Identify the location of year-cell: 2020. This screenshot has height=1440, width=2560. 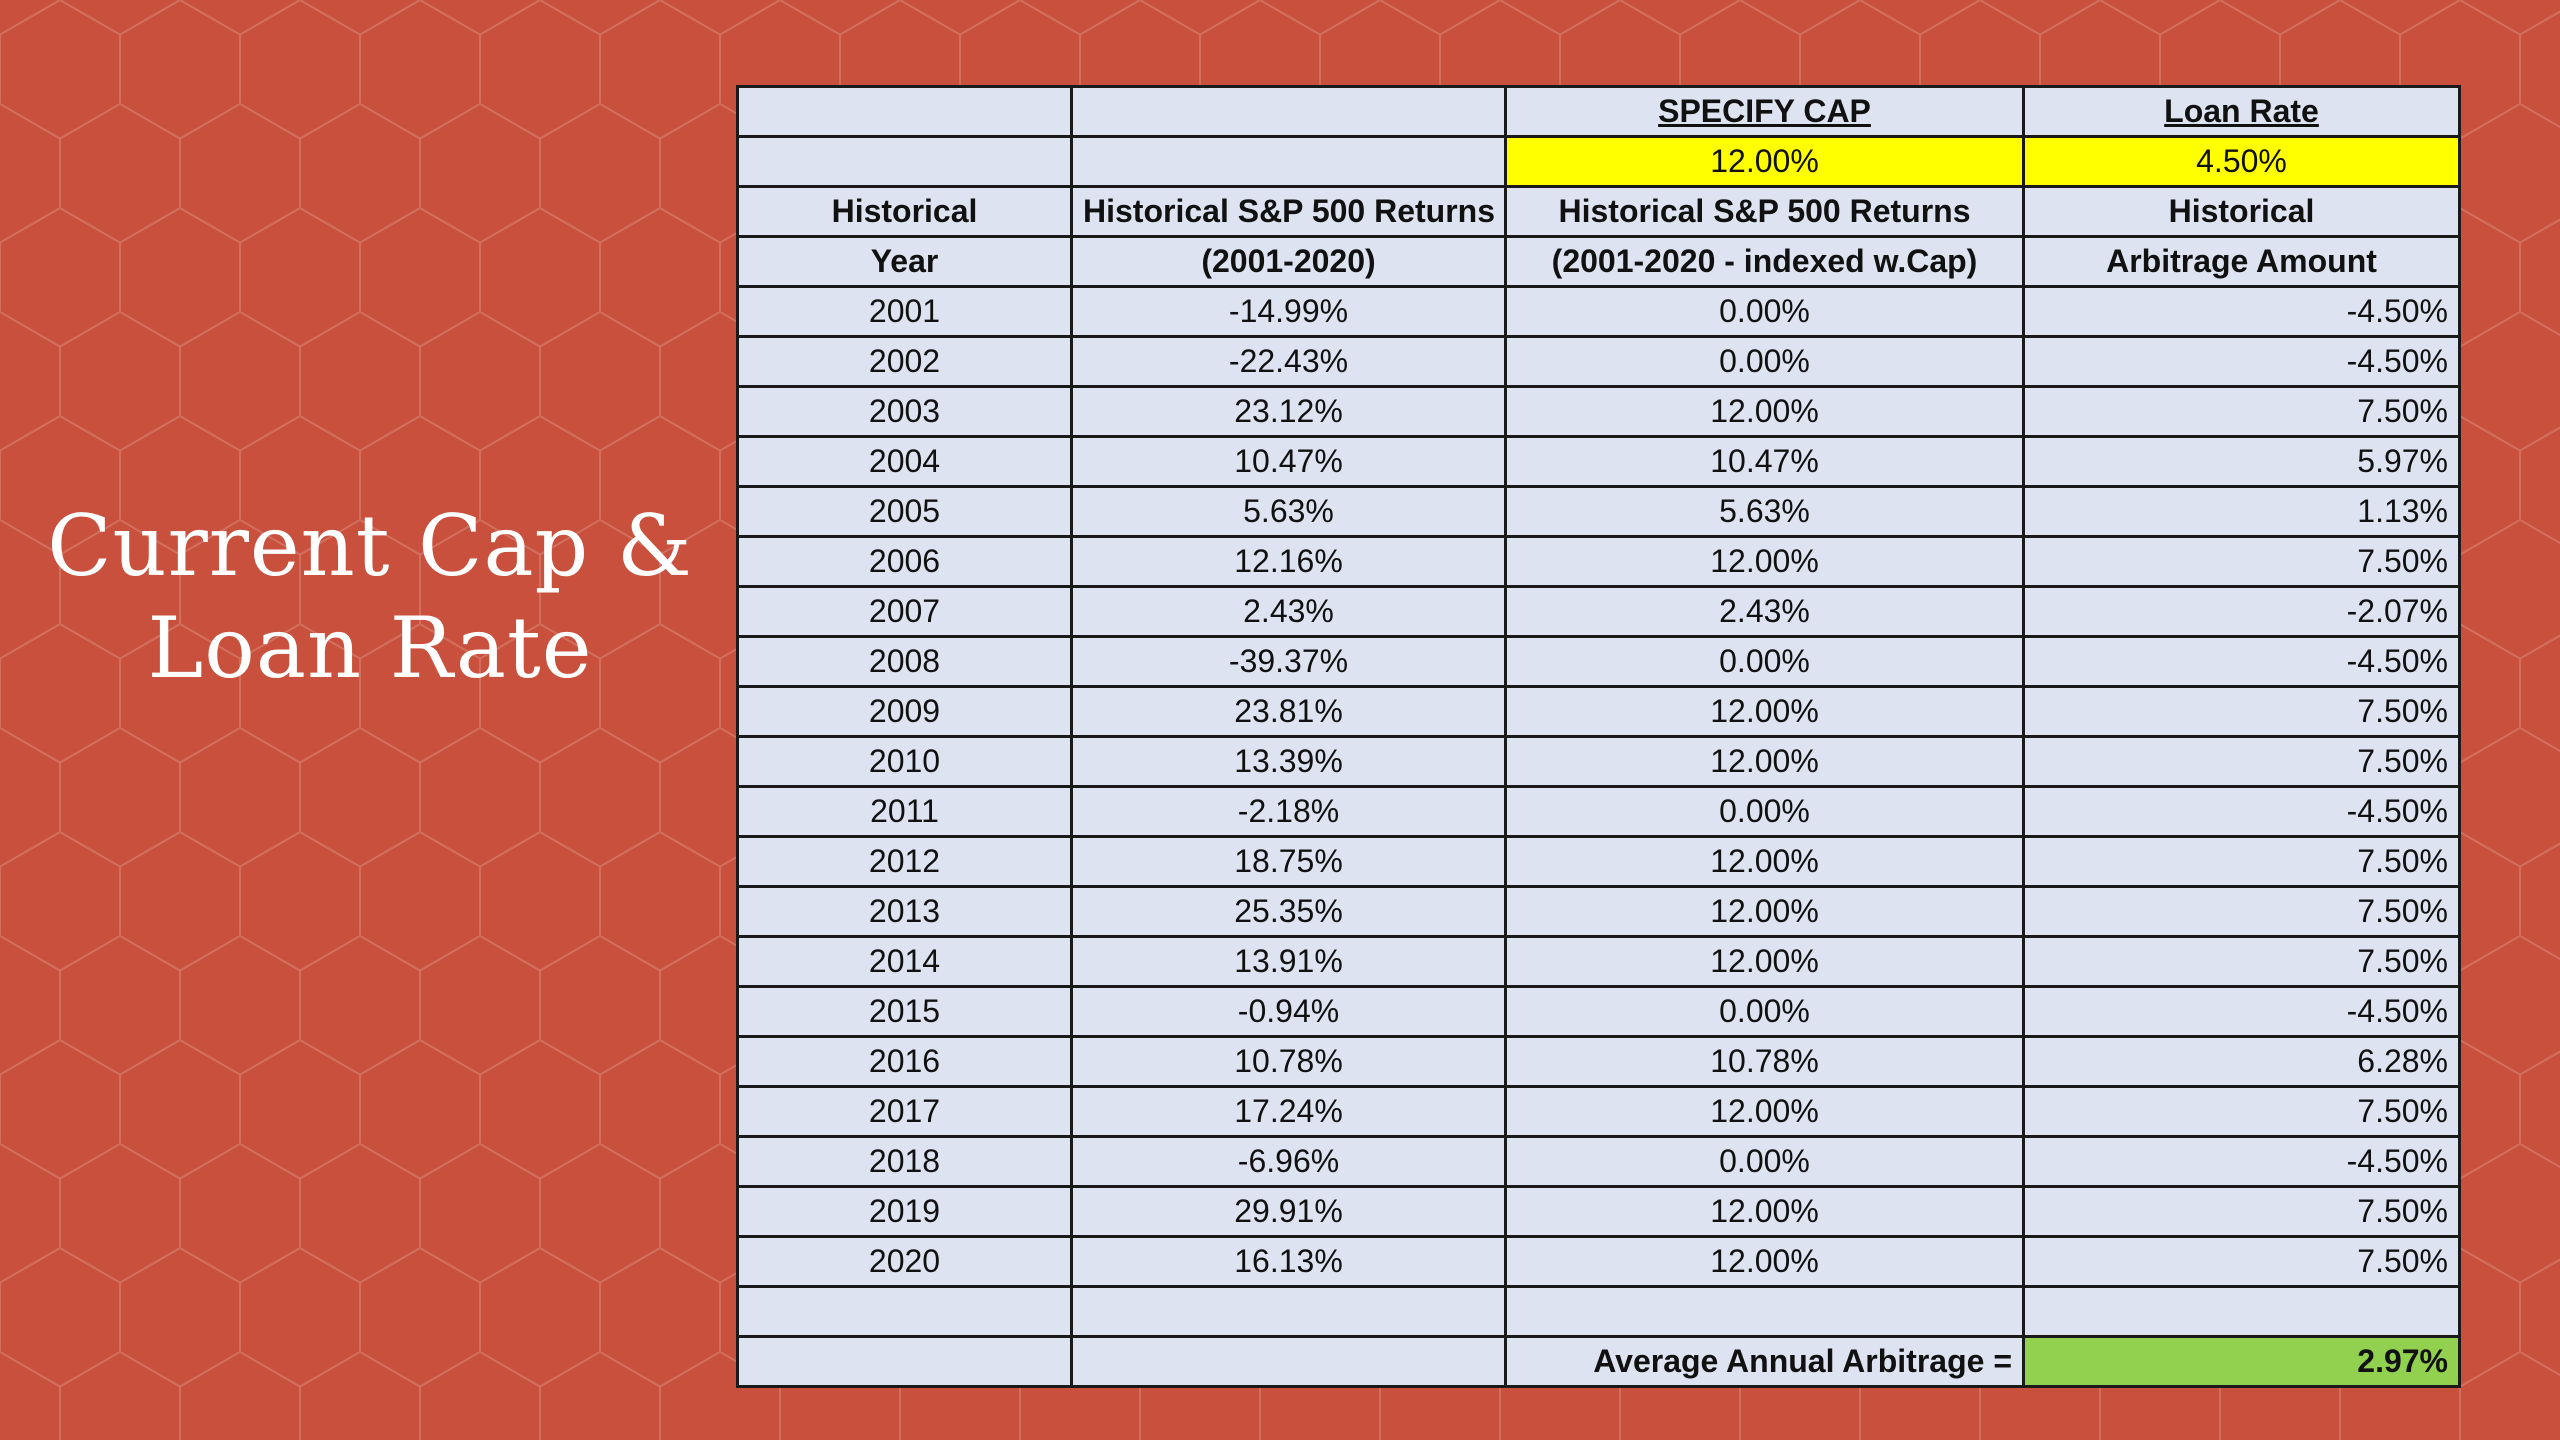
(904, 1261).